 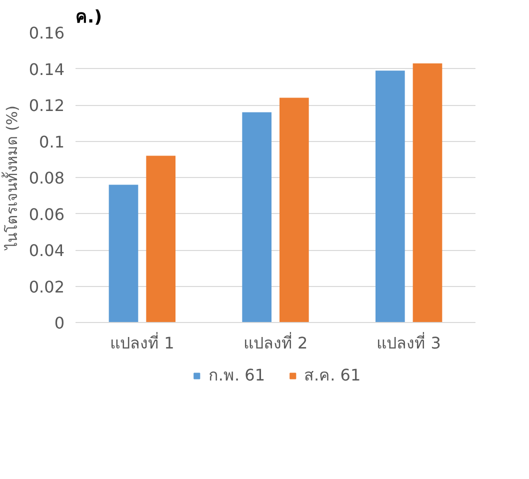 What do you see at coordinates (46, 105) in the screenshot?
I see `y-tick-label: 0.12` at bounding box center [46, 105].